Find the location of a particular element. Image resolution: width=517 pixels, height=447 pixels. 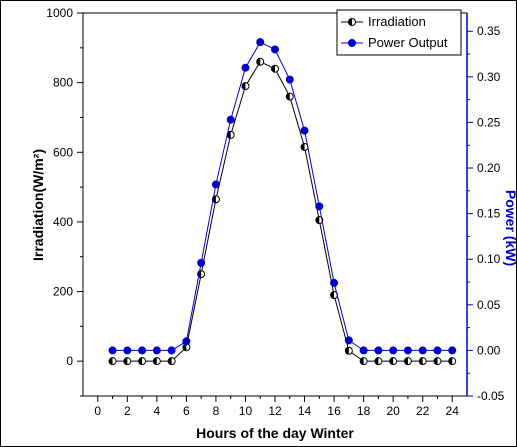

x-tick-label: 24 is located at coordinates (453, 411).